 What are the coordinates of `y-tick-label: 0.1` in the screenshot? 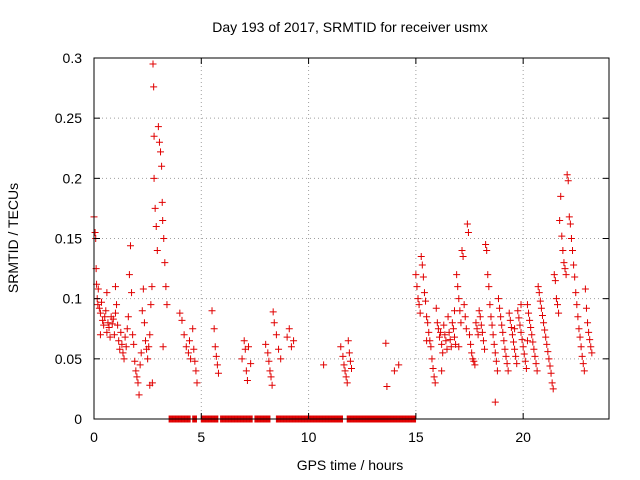 It's located at (73, 299).